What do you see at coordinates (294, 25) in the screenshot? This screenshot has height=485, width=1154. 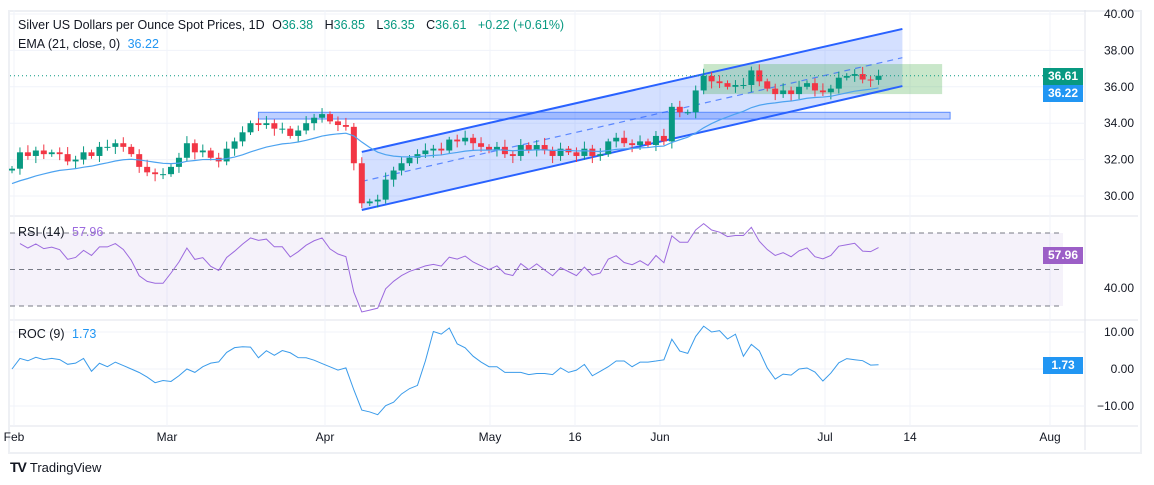 I see `ohlc-open: O36.38` at bounding box center [294, 25].